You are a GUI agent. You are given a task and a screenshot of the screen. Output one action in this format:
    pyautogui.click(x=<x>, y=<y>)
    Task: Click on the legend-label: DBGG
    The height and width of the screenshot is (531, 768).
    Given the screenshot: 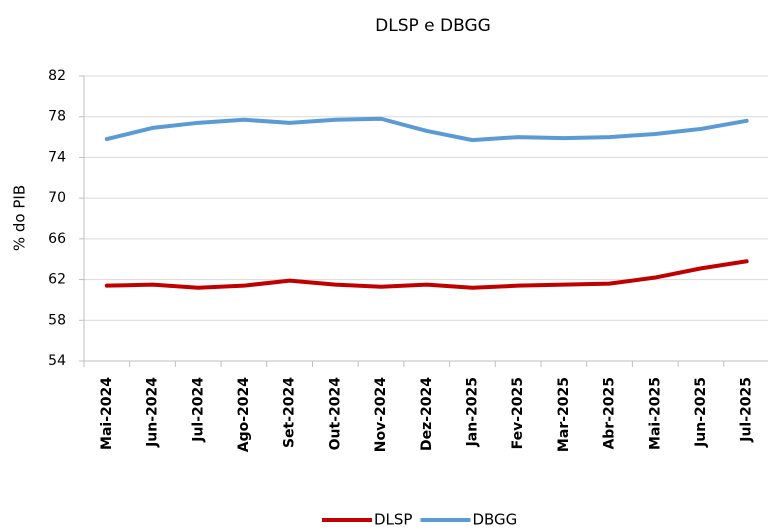 What is the action you would take?
    pyautogui.click(x=494, y=520)
    